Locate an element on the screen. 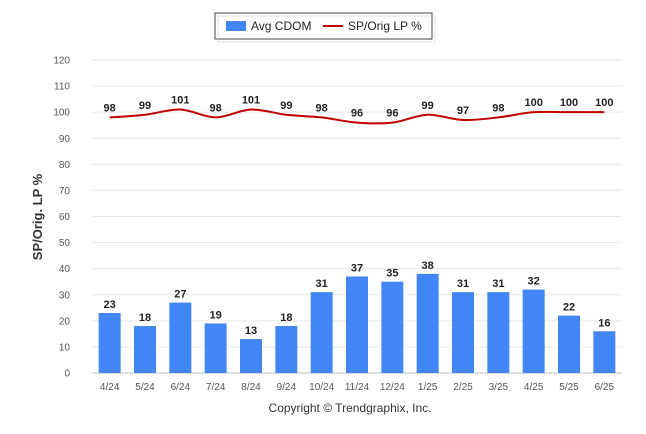 The height and width of the screenshot is (434, 646). line-series is located at coordinates (357, 116).